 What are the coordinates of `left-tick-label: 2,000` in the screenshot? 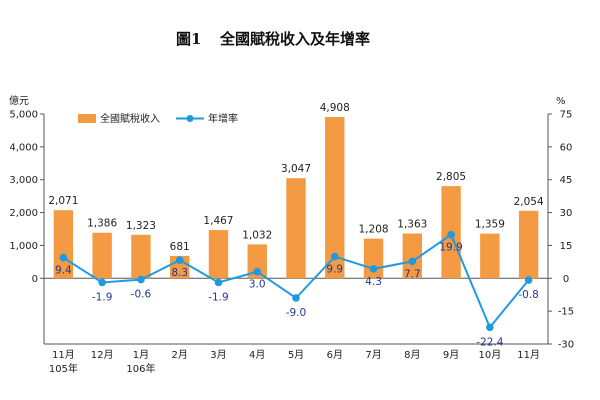 It's located at (23, 213).